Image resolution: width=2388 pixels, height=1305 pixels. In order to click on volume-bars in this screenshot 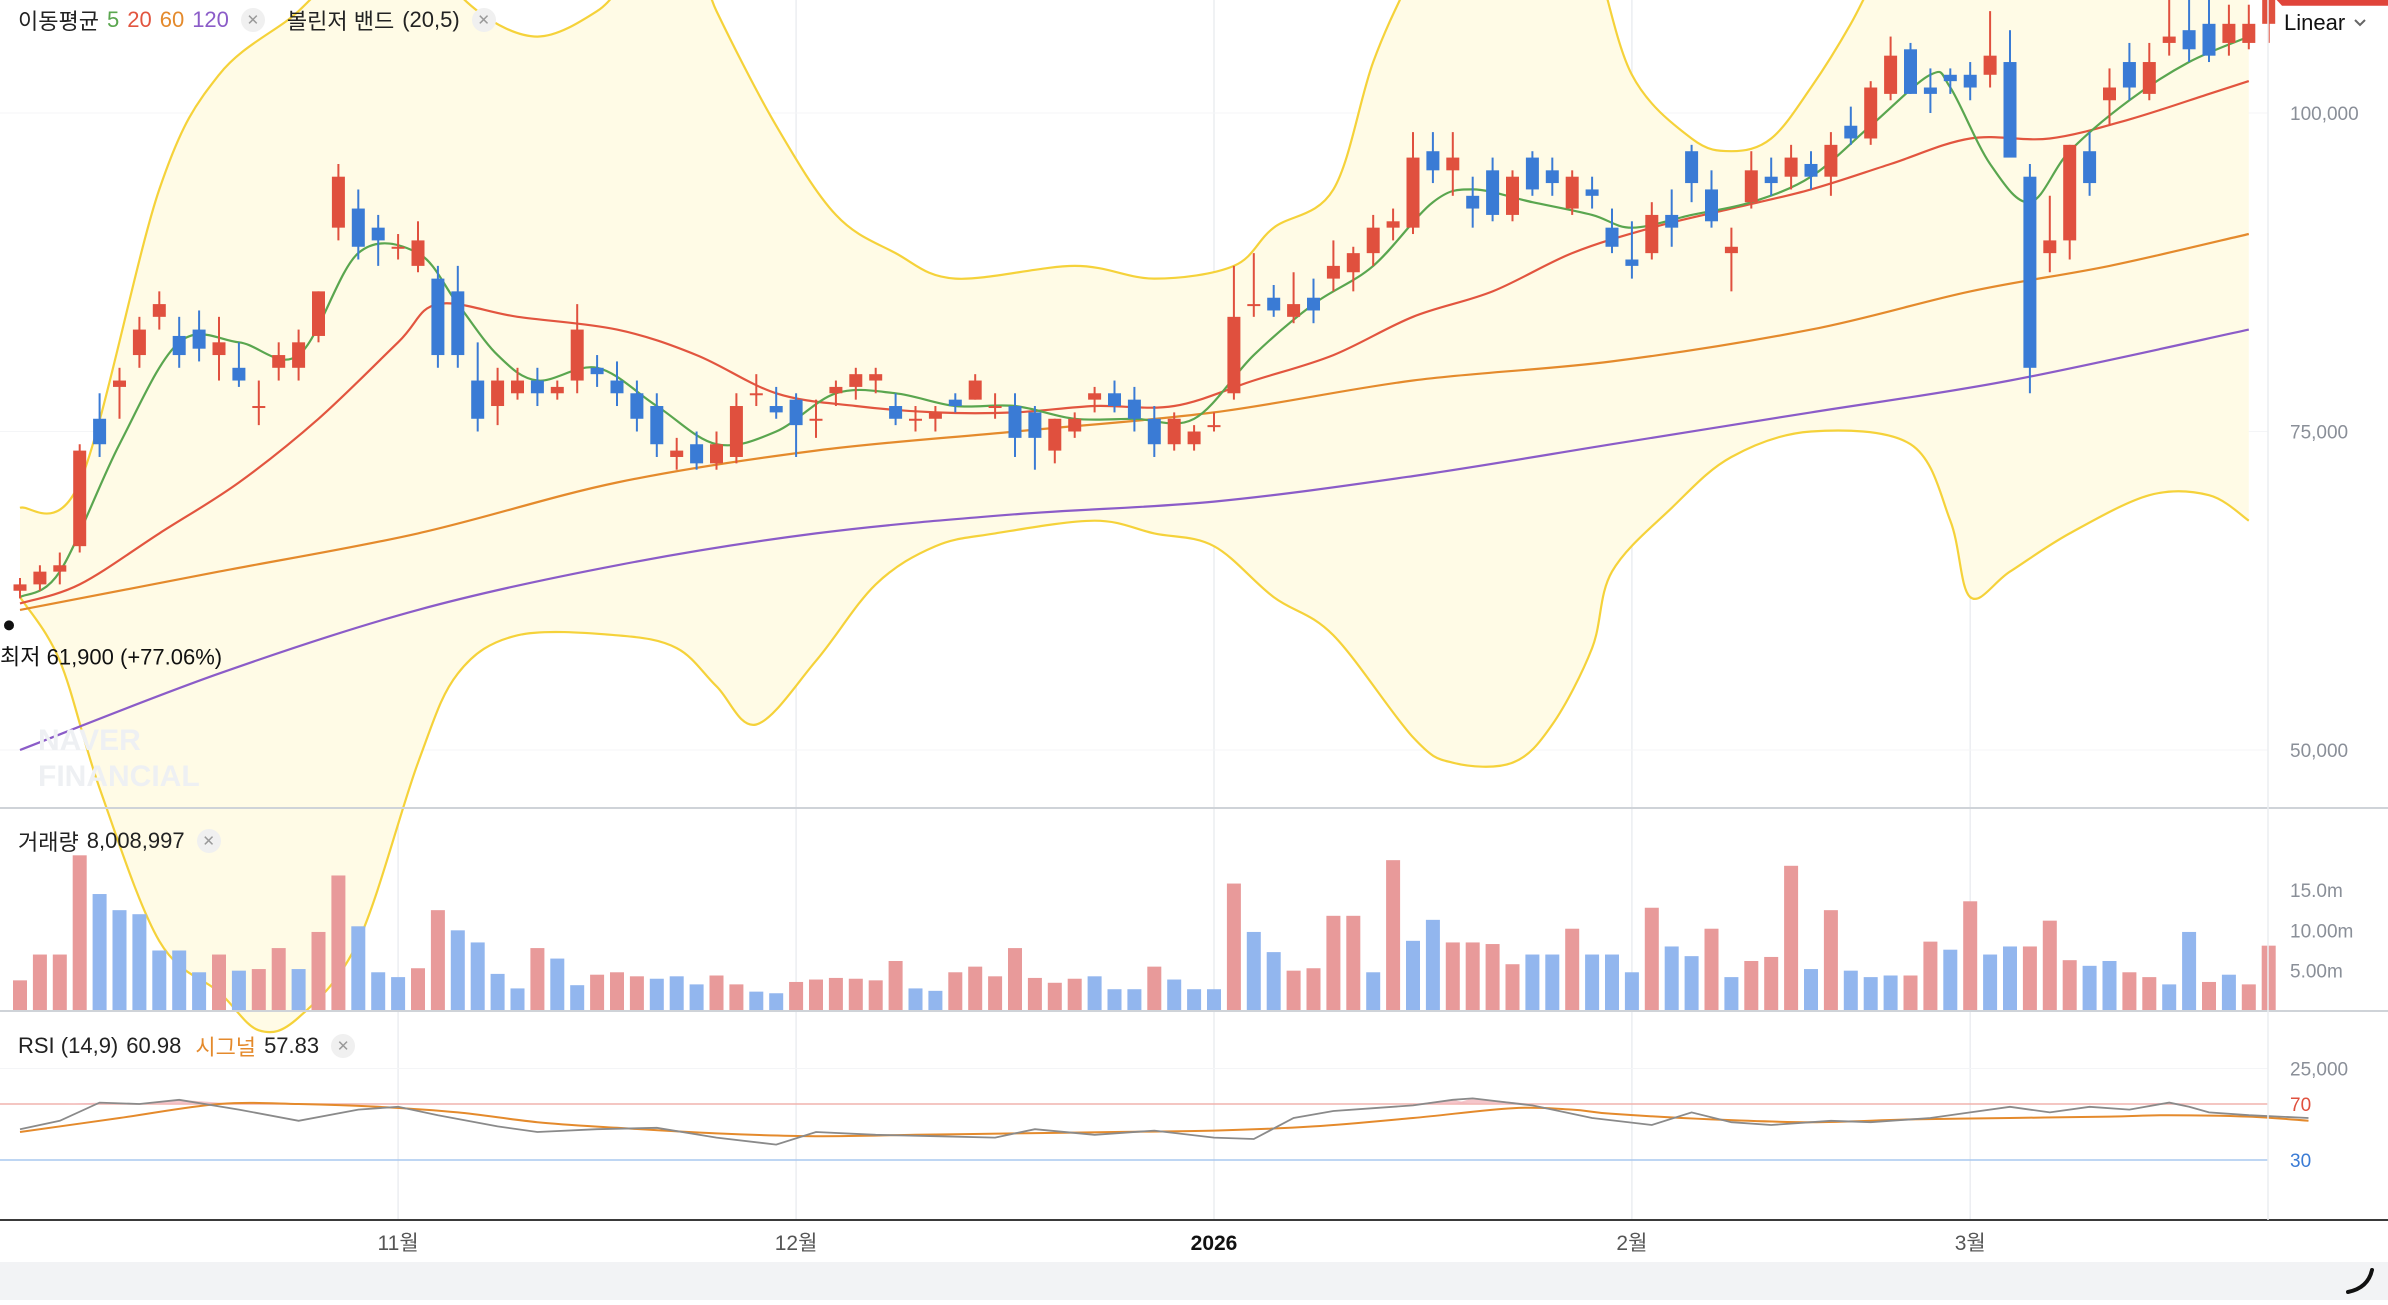, I will do `click(1144, 933)`.